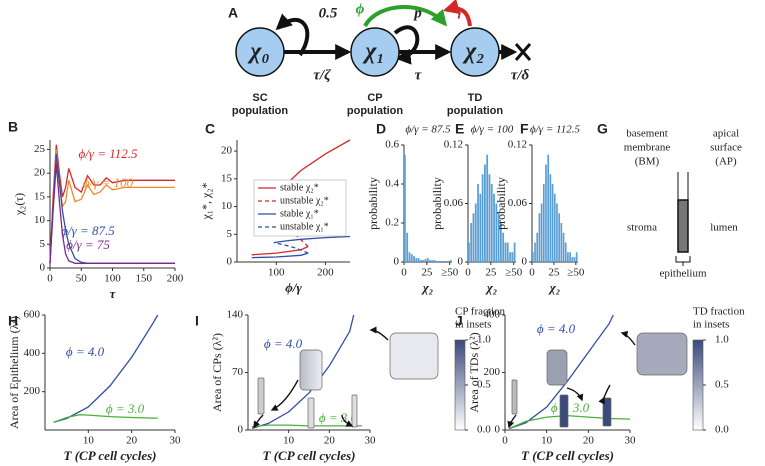 The width and height of the screenshot is (765, 466). What do you see at coordinates (227, 178) in the screenshot?
I see `y-tick-label: 15` at bounding box center [227, 178].